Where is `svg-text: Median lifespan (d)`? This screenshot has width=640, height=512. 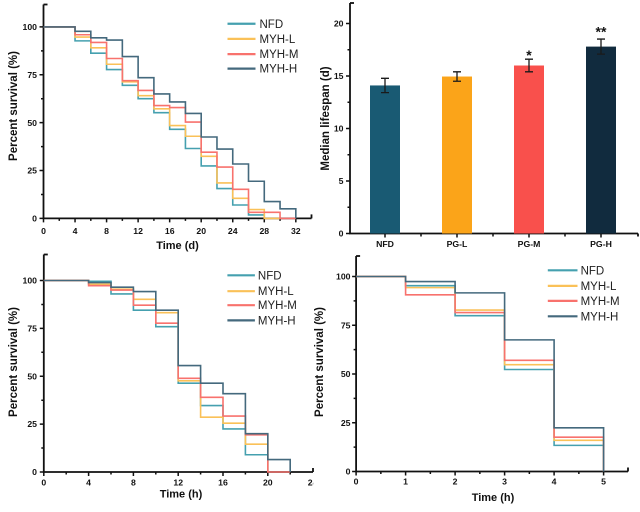 svg-text: Median lifespan (d) is located at coordinates (326, 118).